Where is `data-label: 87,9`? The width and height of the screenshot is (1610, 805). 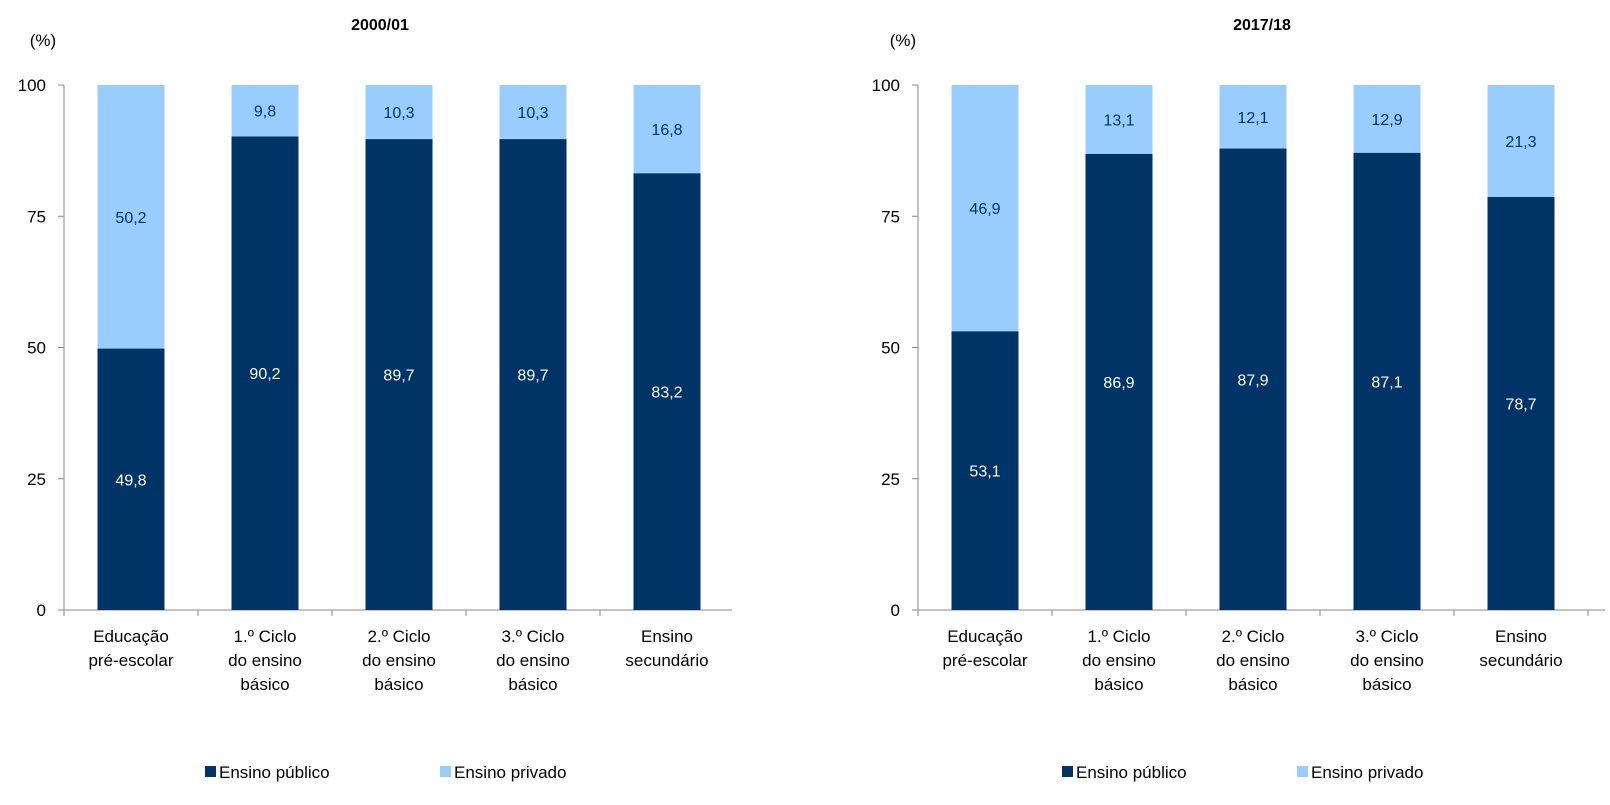
data-label: 87,9 is located at coordinates (1252, 380).